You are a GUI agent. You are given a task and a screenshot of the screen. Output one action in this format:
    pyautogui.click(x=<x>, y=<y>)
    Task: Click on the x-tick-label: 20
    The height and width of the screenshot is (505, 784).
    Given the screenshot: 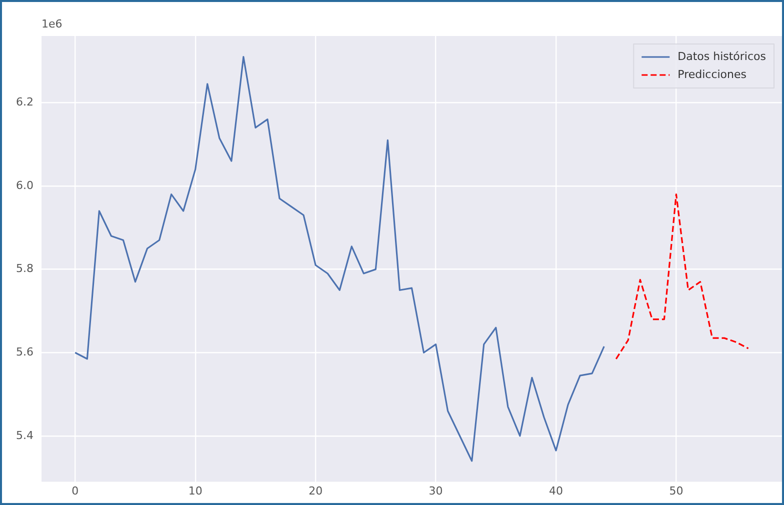 What is the action you would take?
    pyautogui.click(x=315, y=491)
    